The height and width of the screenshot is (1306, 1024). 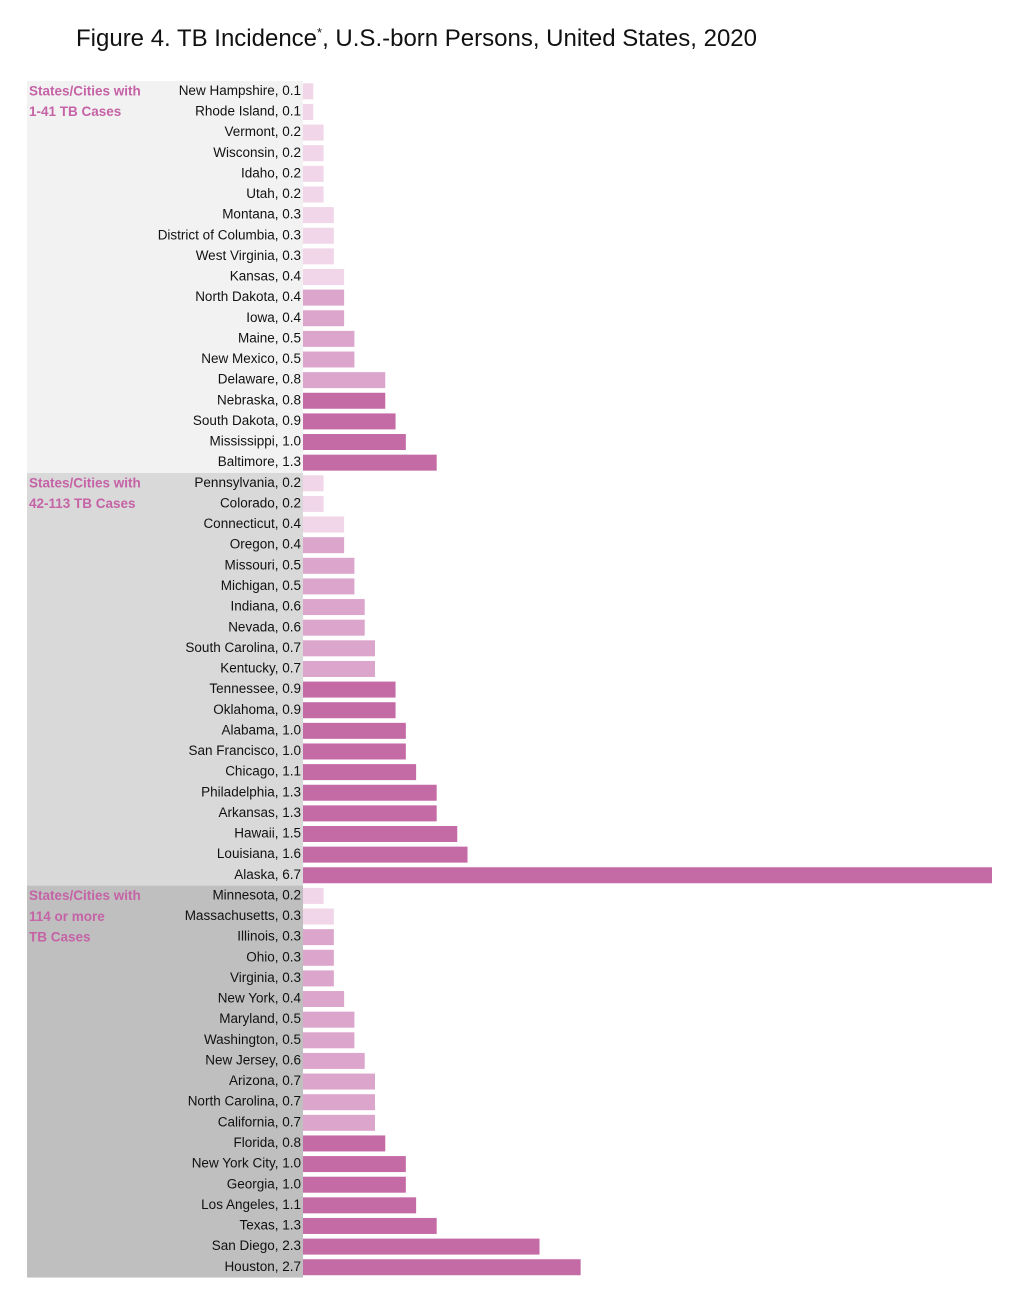 I want to click on category-label: Maine, 0.5, so click(x=269, y=337).